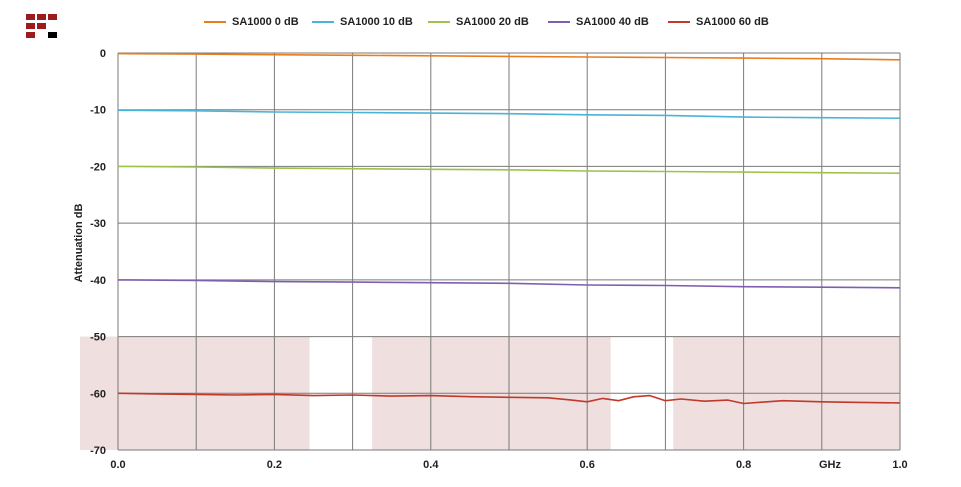  Describe the element at coordinates (274, 465) in the screenshot. I see `x-tick-label: 0.2` at that location.